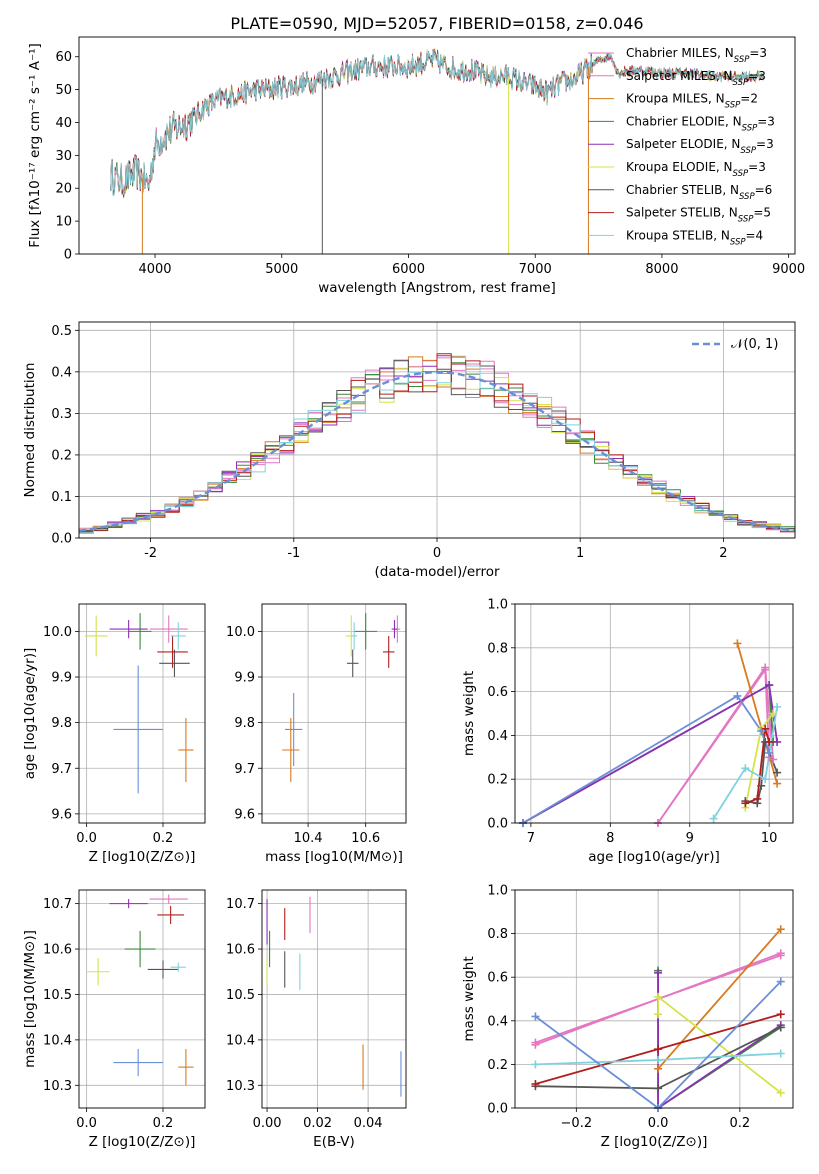 The width and height of the screenshot is (819, 1174). What do you see at coordinates (696, 55) in the screenshot?
I see `legend-label: Chabrier MILES, NSSP=3` at bounding box center [696, 55].